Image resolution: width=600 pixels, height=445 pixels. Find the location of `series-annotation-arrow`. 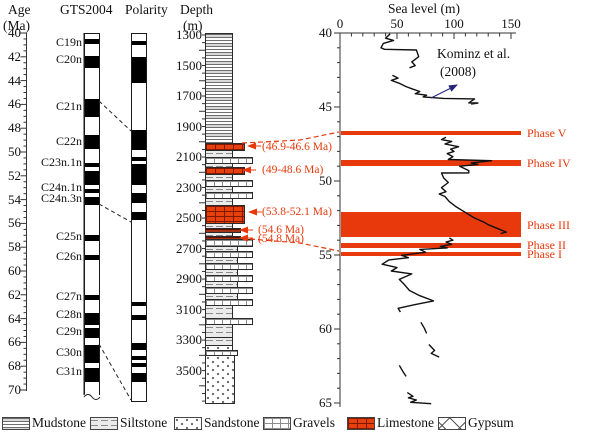

series-annotation-arrow is located at coordinates (444, 91).